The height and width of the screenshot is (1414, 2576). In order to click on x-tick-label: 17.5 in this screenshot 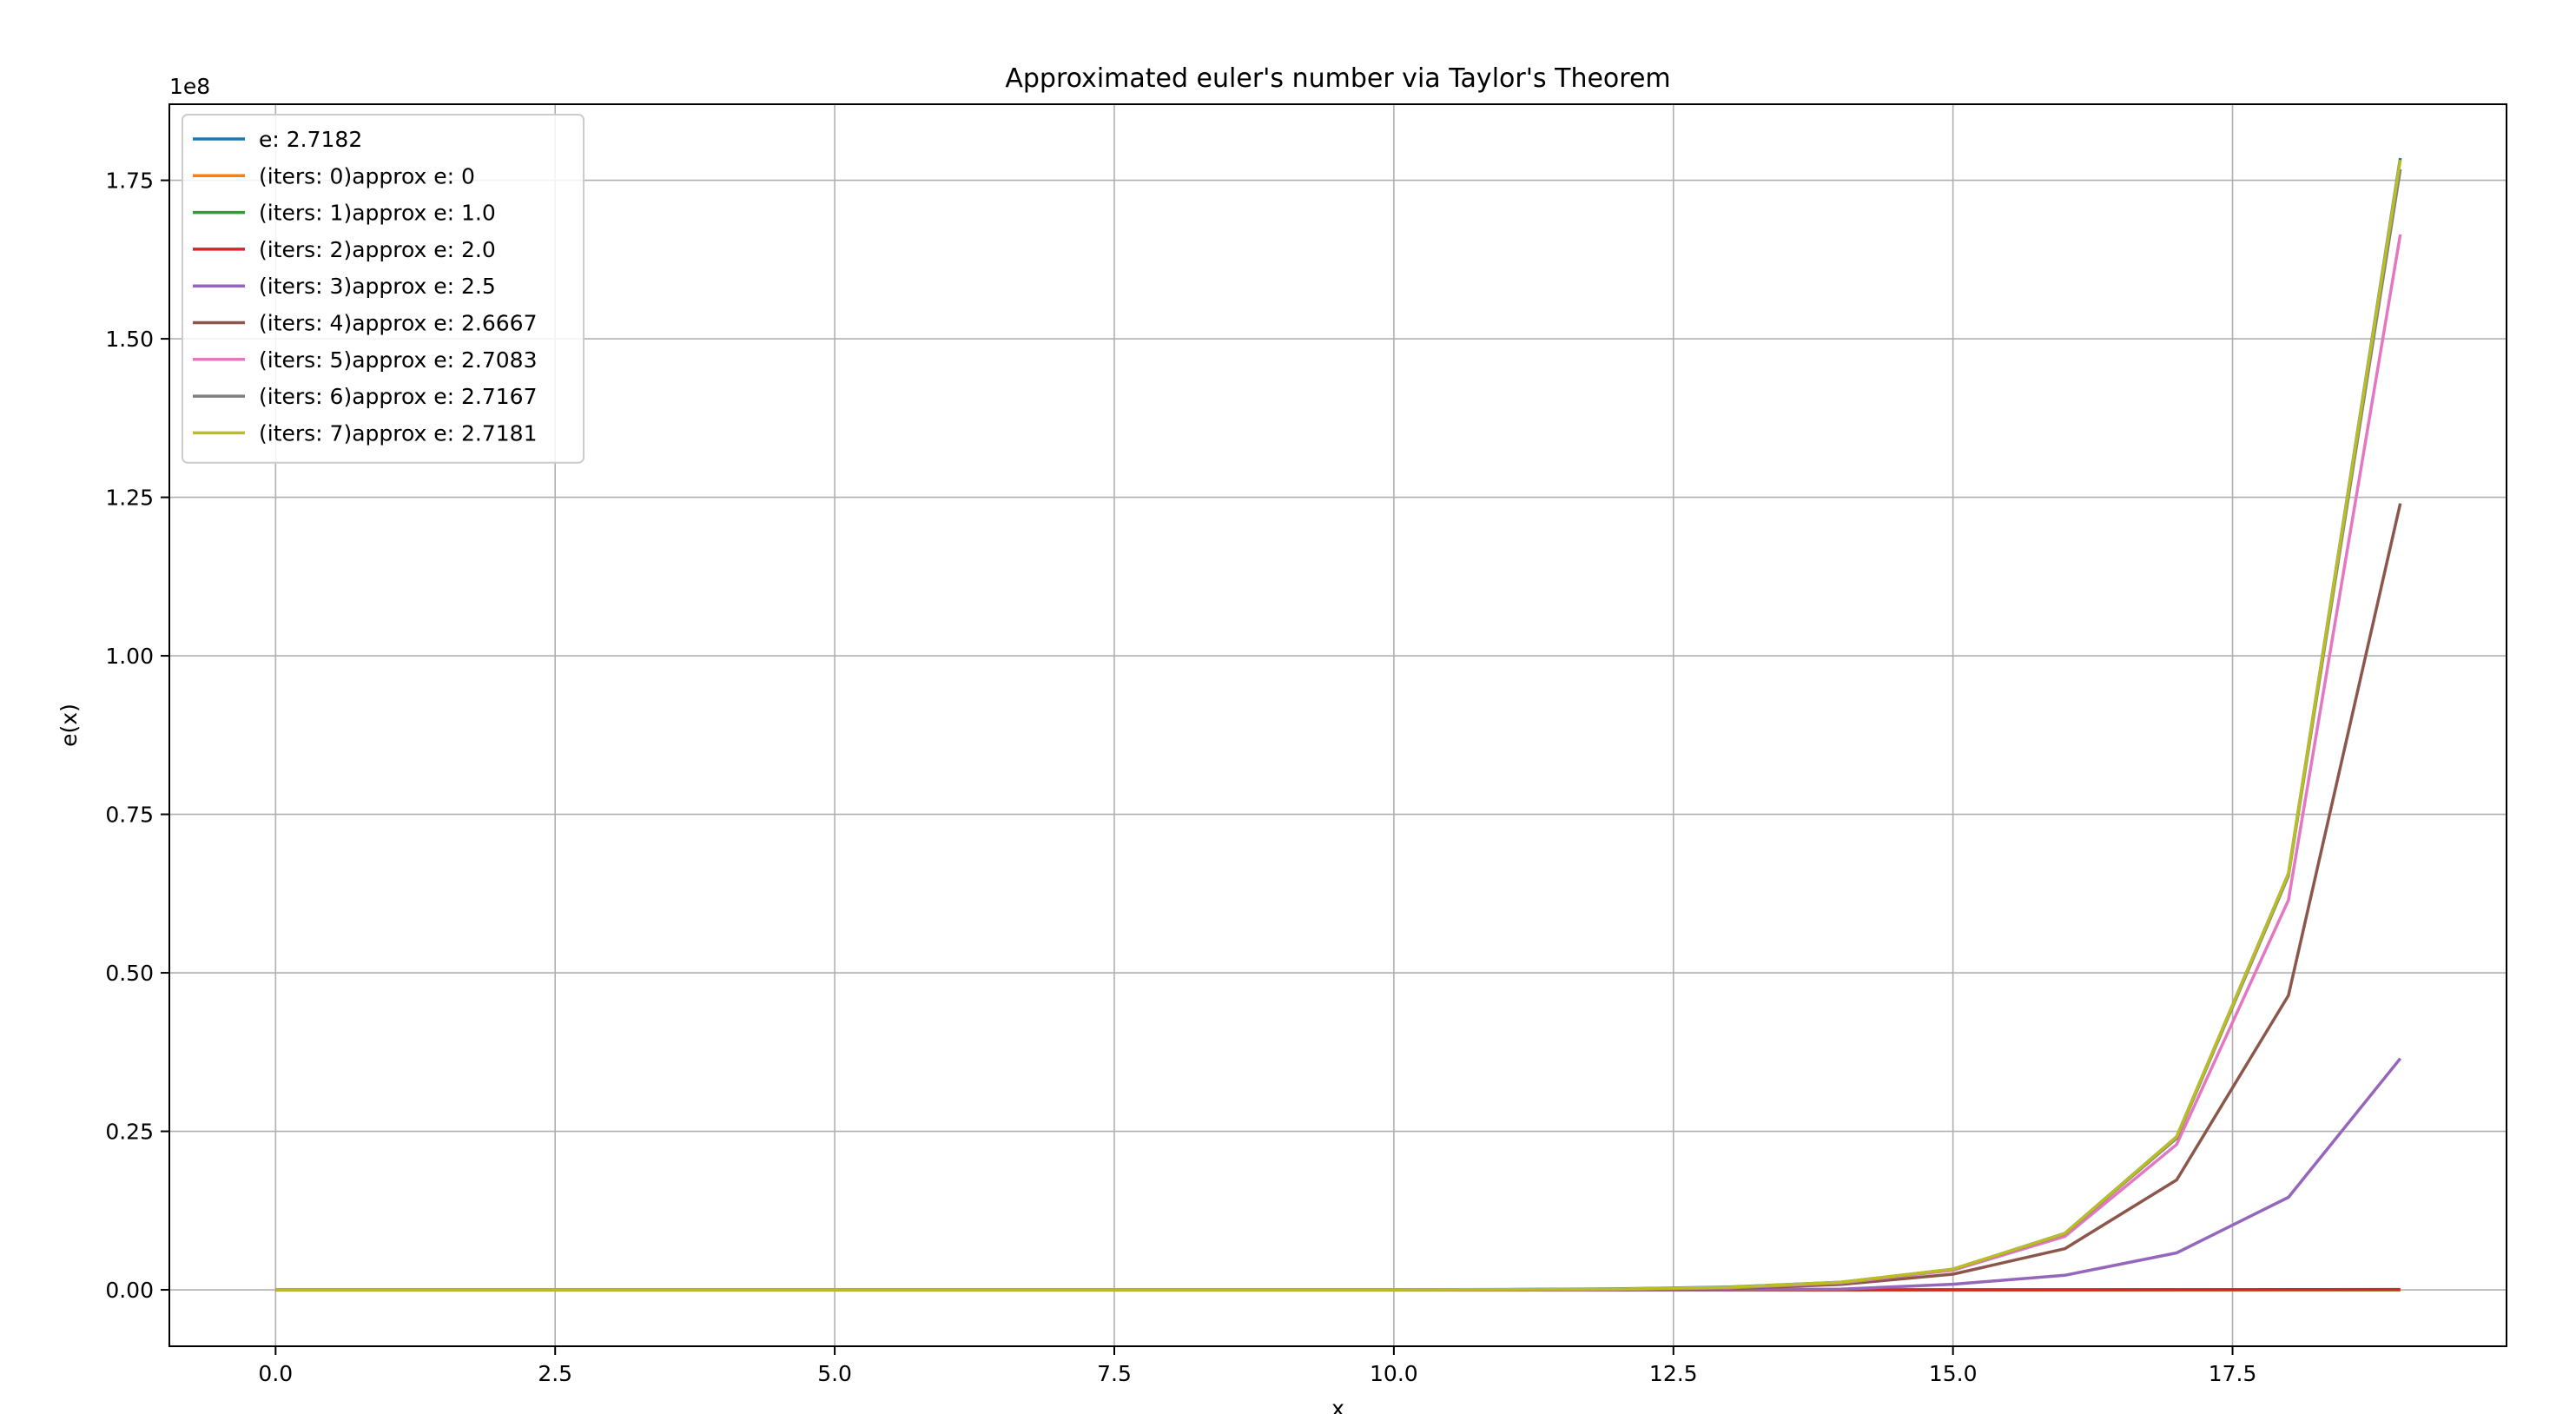, I will do `click(2233, 1373)`.